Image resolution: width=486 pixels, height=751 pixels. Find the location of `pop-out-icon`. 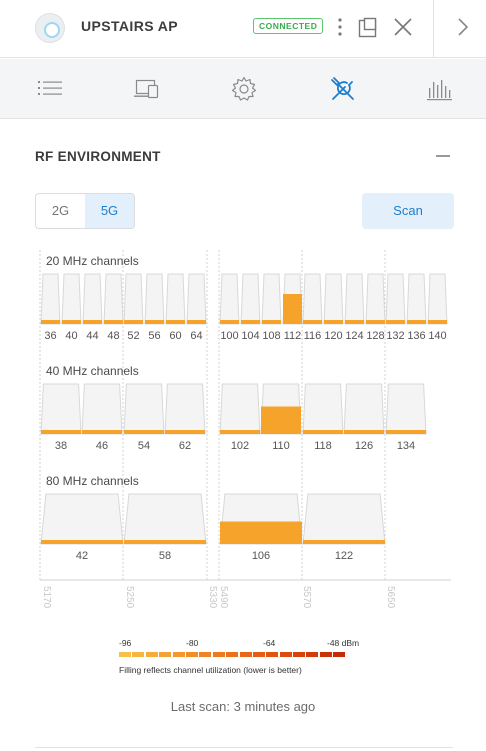

pop-out-icon is located at coordinates (368, 28).